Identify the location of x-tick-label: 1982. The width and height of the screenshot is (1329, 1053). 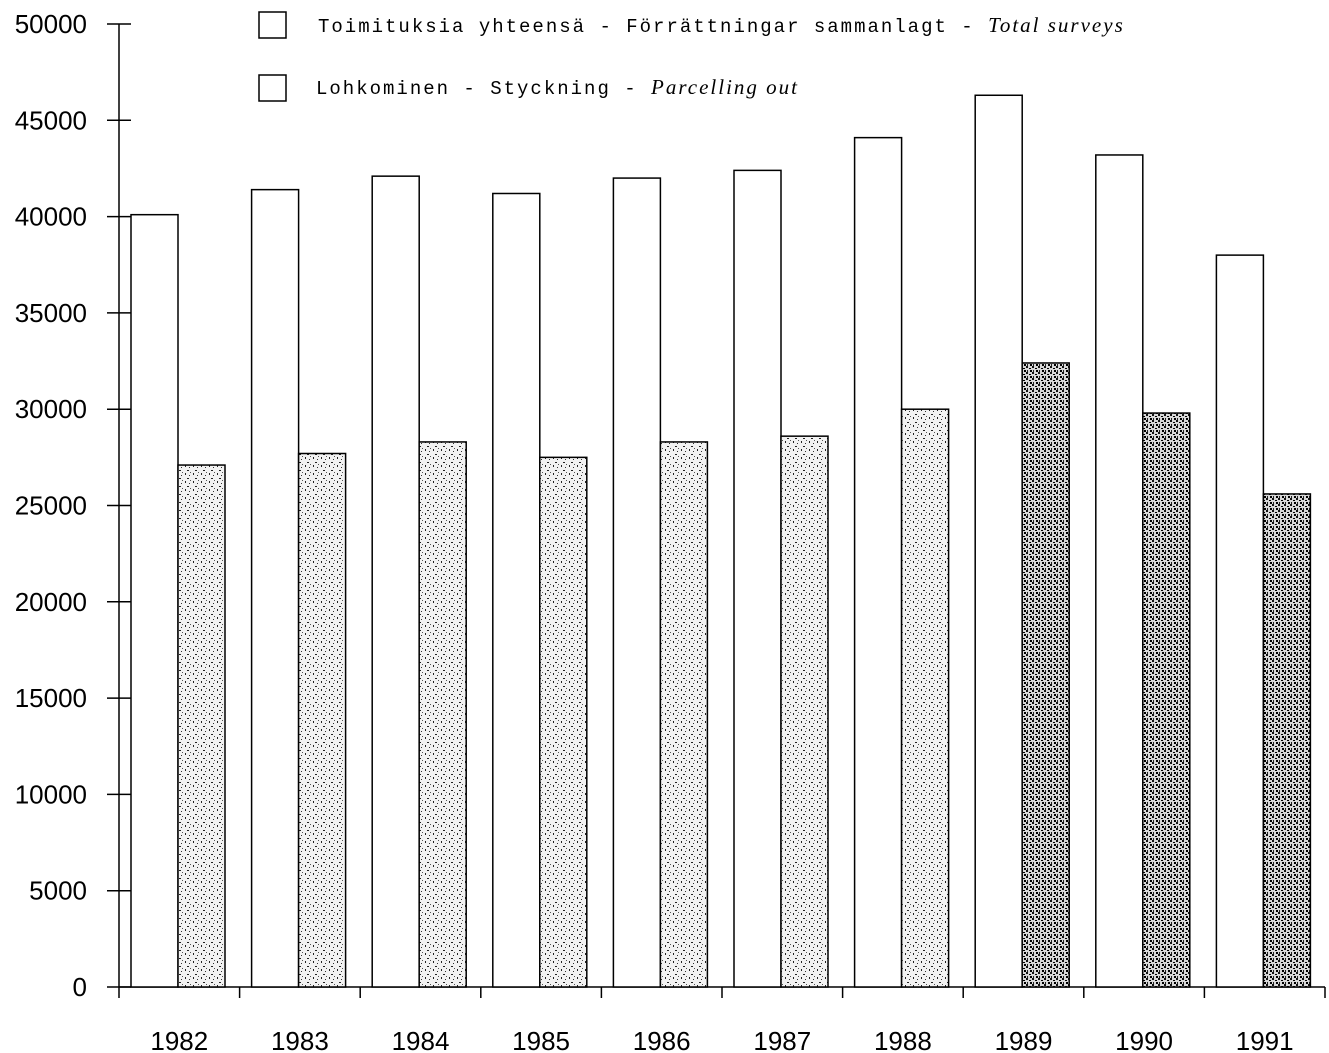
(179, 1039).